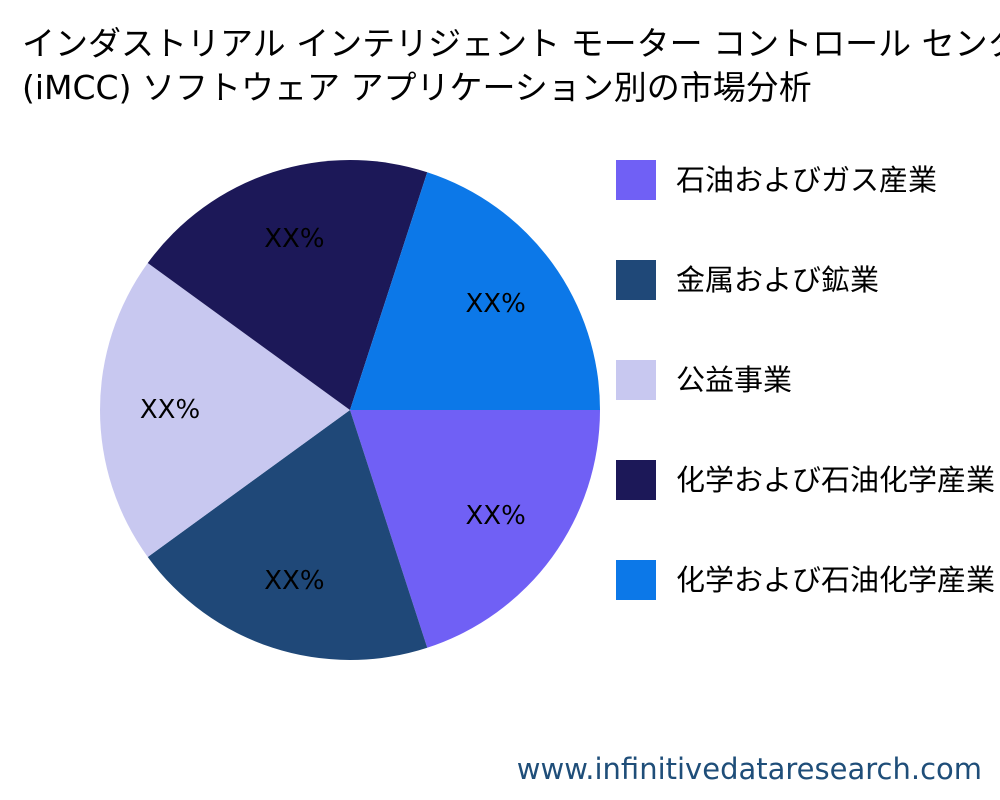  Describe the element at coordinates (836, 480) in the screenshot. I see `legend-label-4: 化学および石油化学産業` at that location.